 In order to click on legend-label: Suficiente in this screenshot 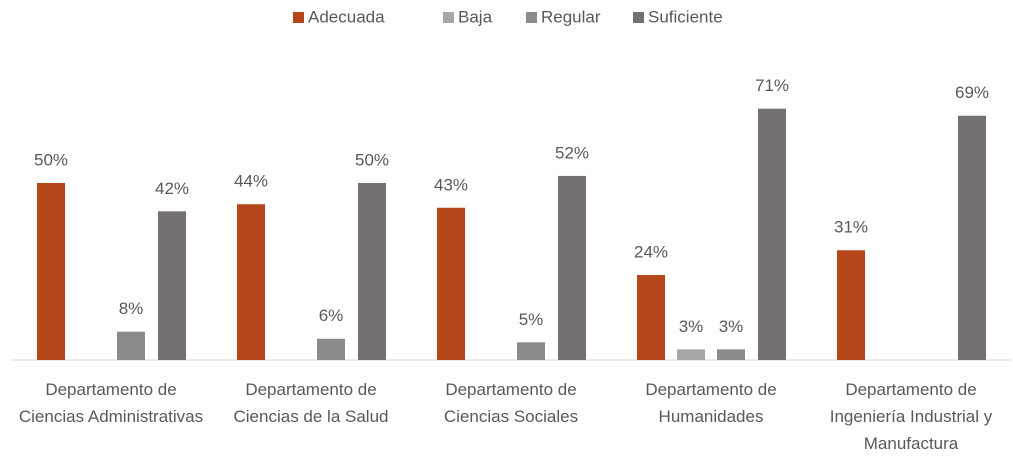, I will do `click(685, 16)`.